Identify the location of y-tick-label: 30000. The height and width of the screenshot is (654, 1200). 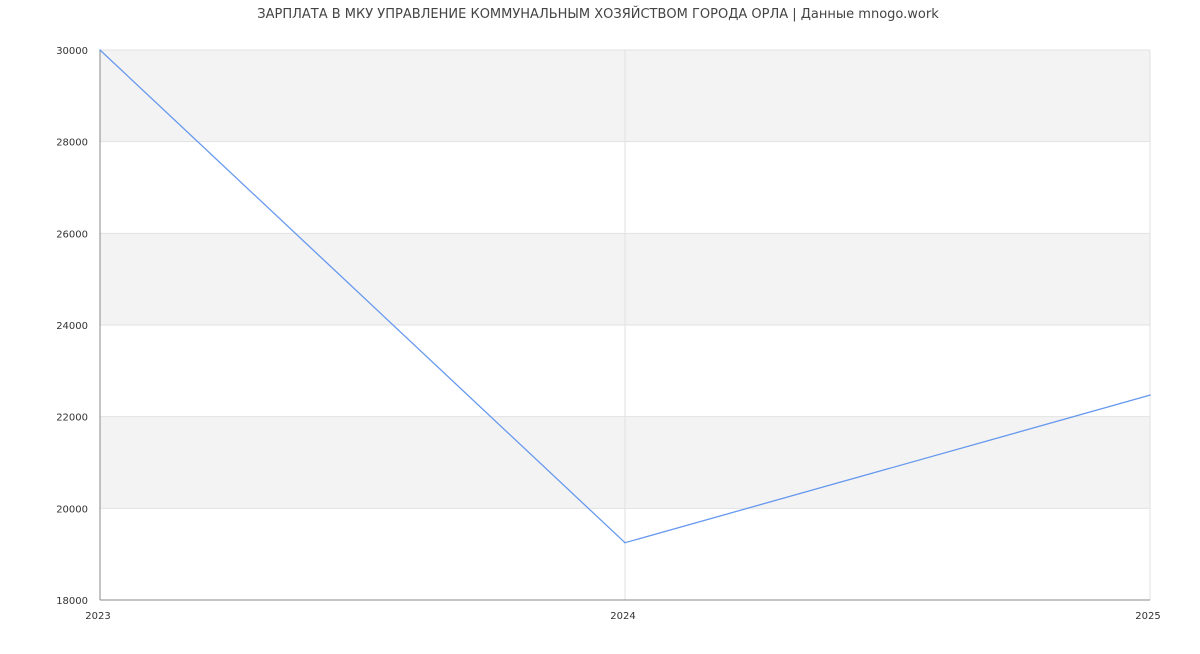
(72, 51).